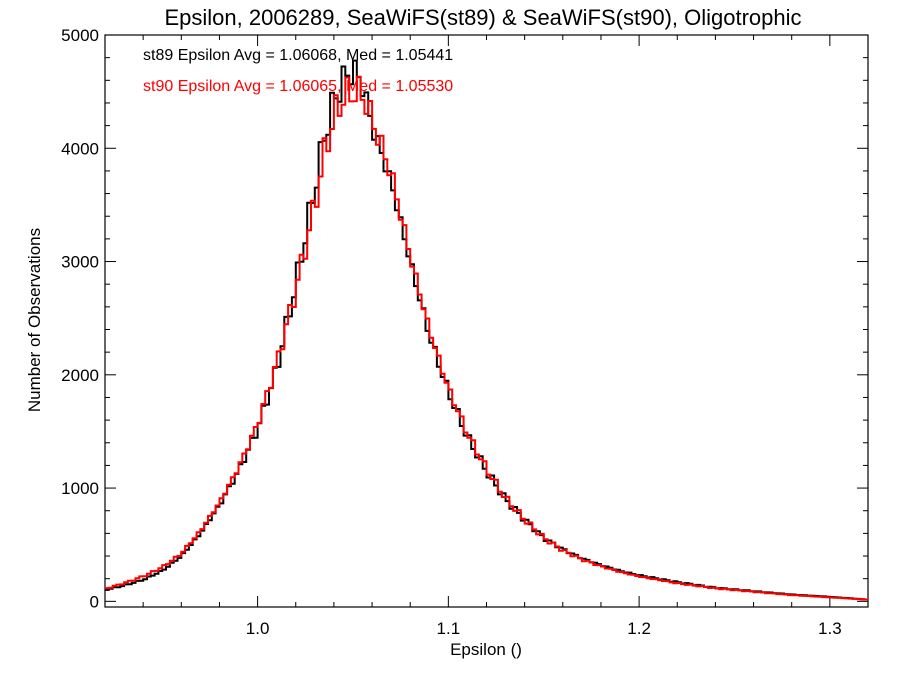  I want to click on y-axis-label: Number of Observations, so click(34, 320).